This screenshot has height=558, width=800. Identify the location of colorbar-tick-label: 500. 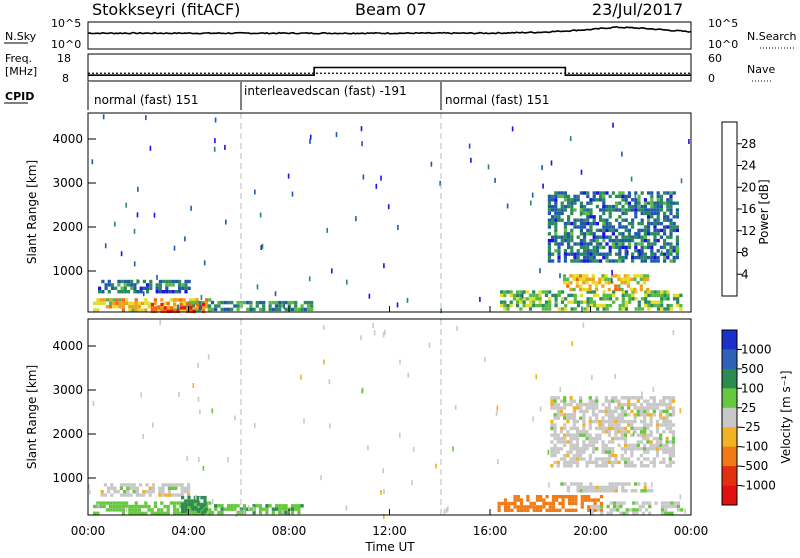
(752, 369).